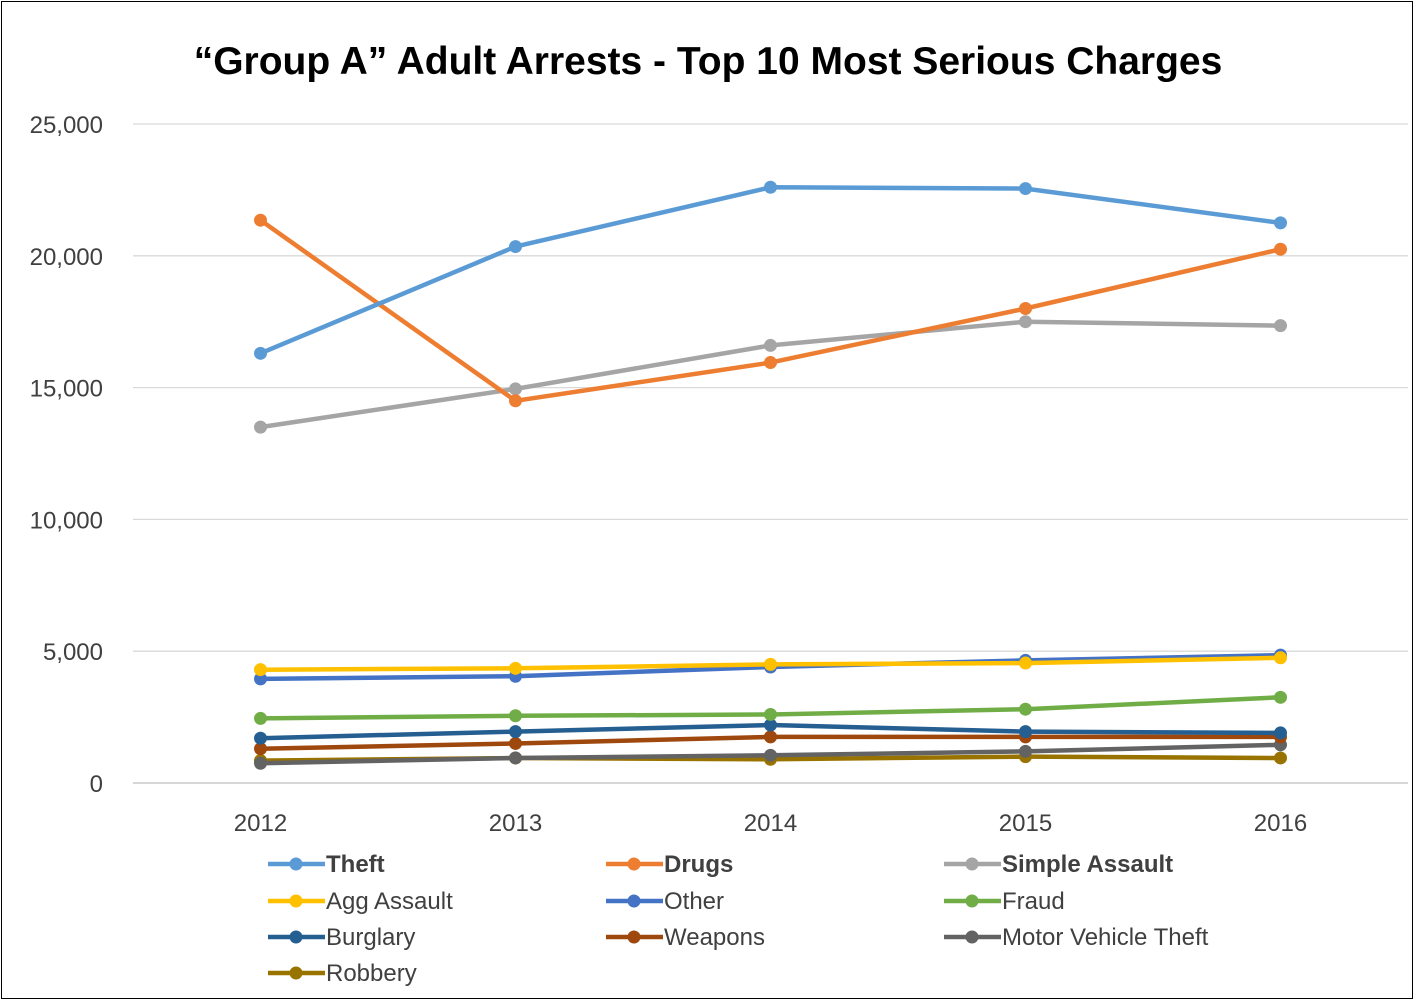 Image resolution: width=1416 pixels, height=1002 pixels. I want to click on y-tick-label: 20,000, so click(66, 257).